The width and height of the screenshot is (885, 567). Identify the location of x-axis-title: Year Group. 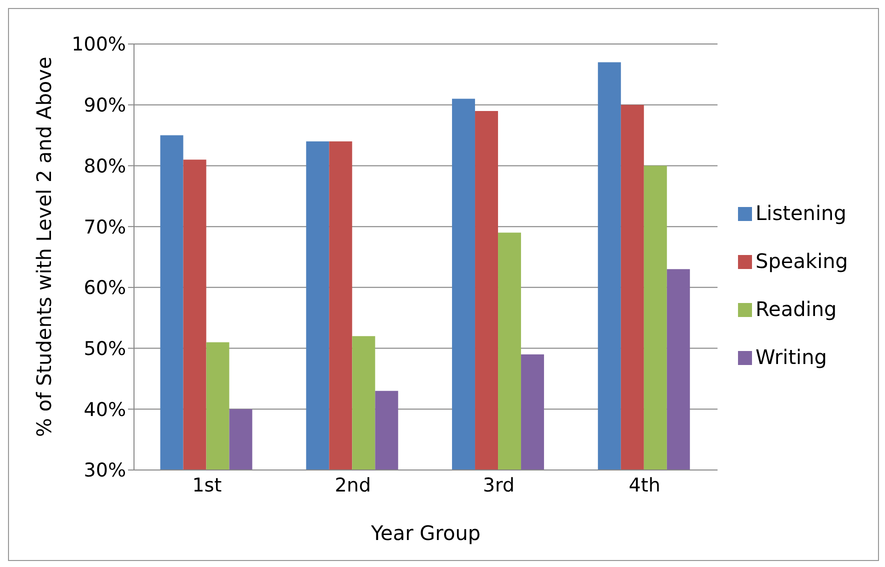
(425, 533).